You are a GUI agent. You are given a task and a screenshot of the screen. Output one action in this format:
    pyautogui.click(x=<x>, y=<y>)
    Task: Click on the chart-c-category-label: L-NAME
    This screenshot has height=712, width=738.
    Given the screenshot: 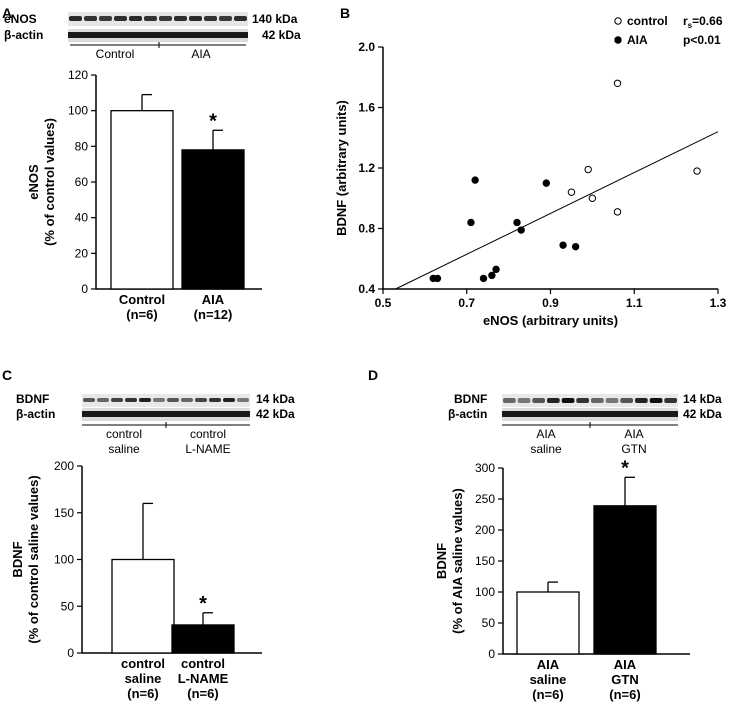 What is the action you would take?
    pyautogui.click(x=203, y=678)
    